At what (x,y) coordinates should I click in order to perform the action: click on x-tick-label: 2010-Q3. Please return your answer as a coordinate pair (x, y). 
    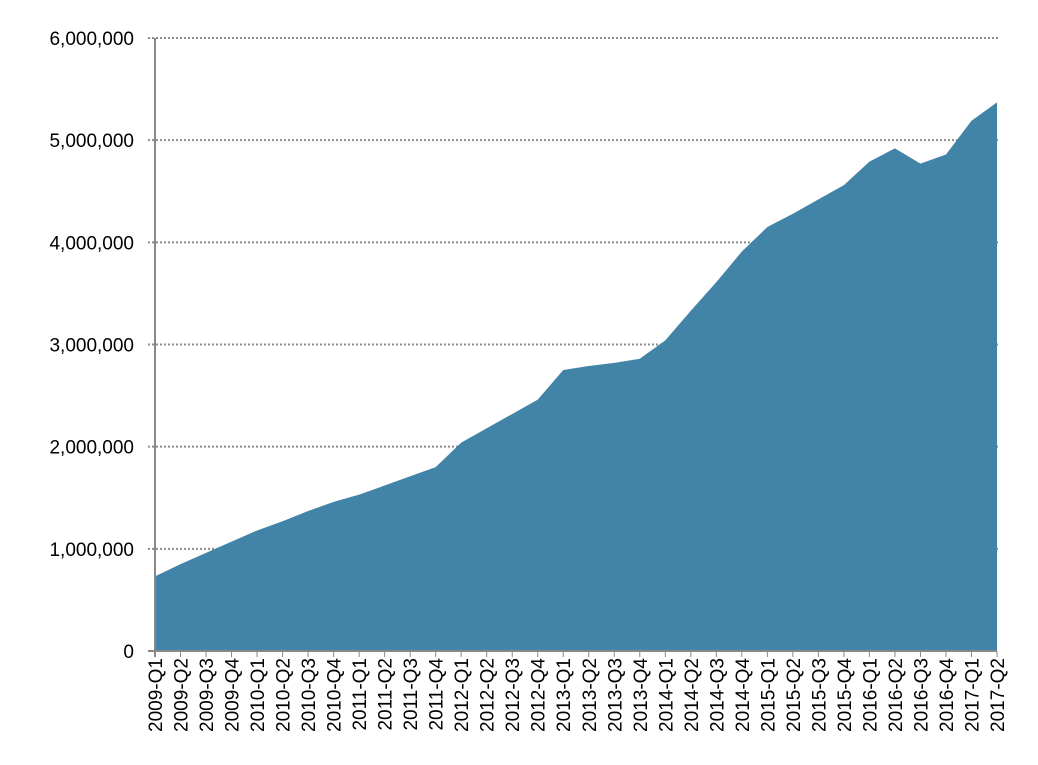
    Looking at the image, I should click on (309, 695).